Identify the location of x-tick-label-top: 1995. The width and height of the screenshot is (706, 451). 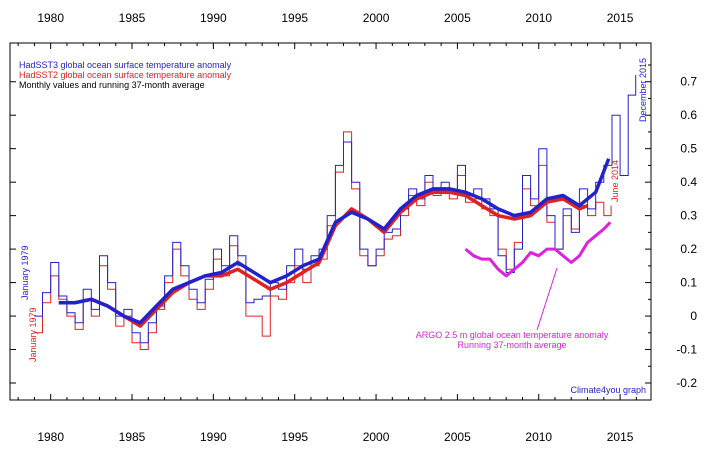
(294, 18).